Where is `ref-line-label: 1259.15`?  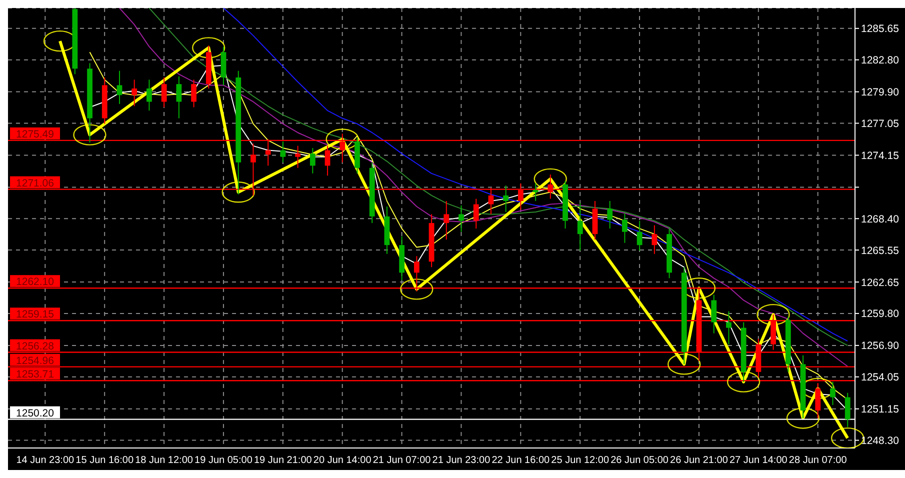
ref-line-label: 1259.15 is located at coordinates (35, 314).